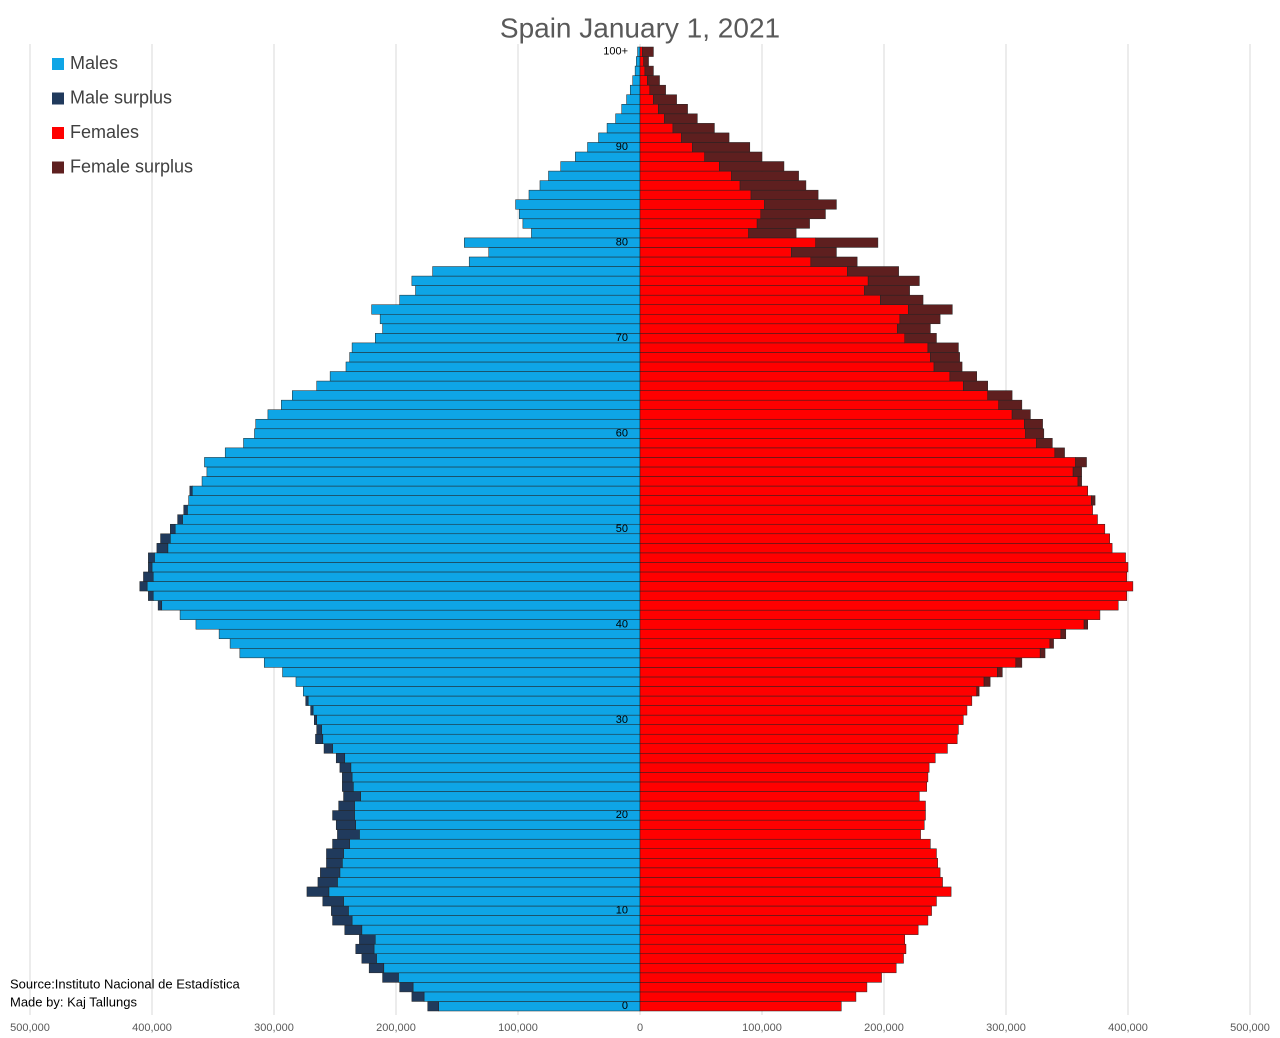  Describe the element at coordinates (518, 1028) in the screenshot. I see `x-tick-label: 100,000` at that location.